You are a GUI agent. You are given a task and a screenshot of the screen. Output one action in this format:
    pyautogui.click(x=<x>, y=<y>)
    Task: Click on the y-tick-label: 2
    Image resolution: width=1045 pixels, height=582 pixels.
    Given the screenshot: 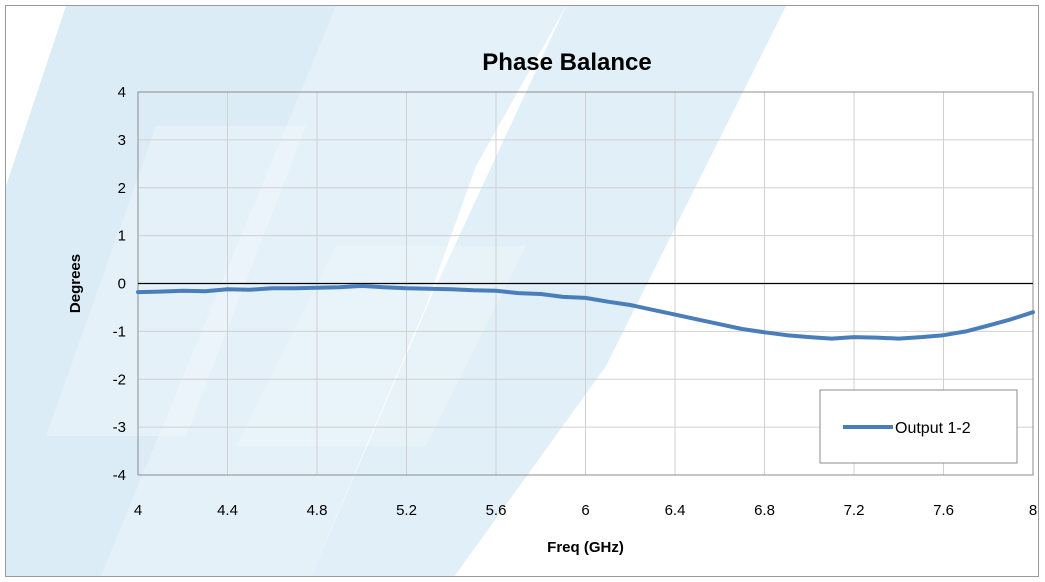 What is the action you would take?
    pyautogui.click(x=122, y=188)
    